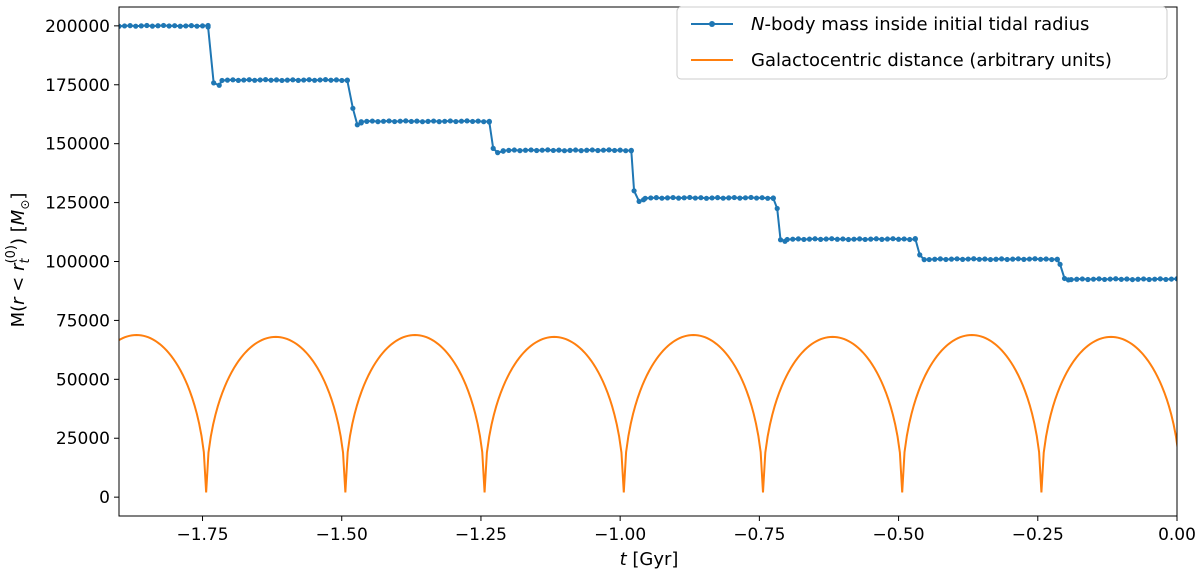  What do you see at coordinates (18, 260) in the screenshot?
I see `y-axis-label: M(r < rt(0)) [M⊙]` at bounding box center [18, 260].